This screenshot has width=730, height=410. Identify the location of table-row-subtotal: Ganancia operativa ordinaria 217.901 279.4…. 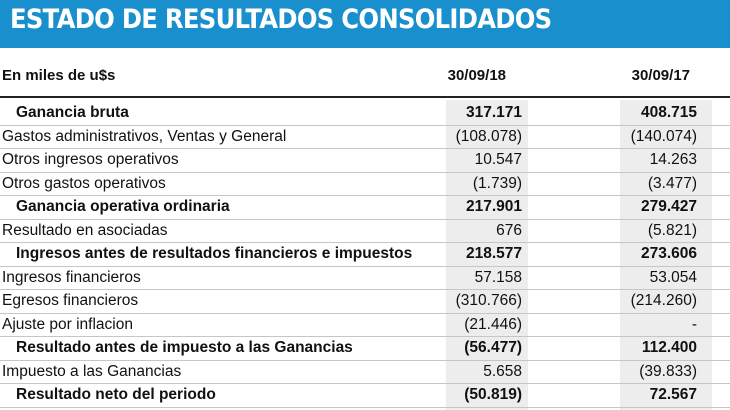
(365, 208).